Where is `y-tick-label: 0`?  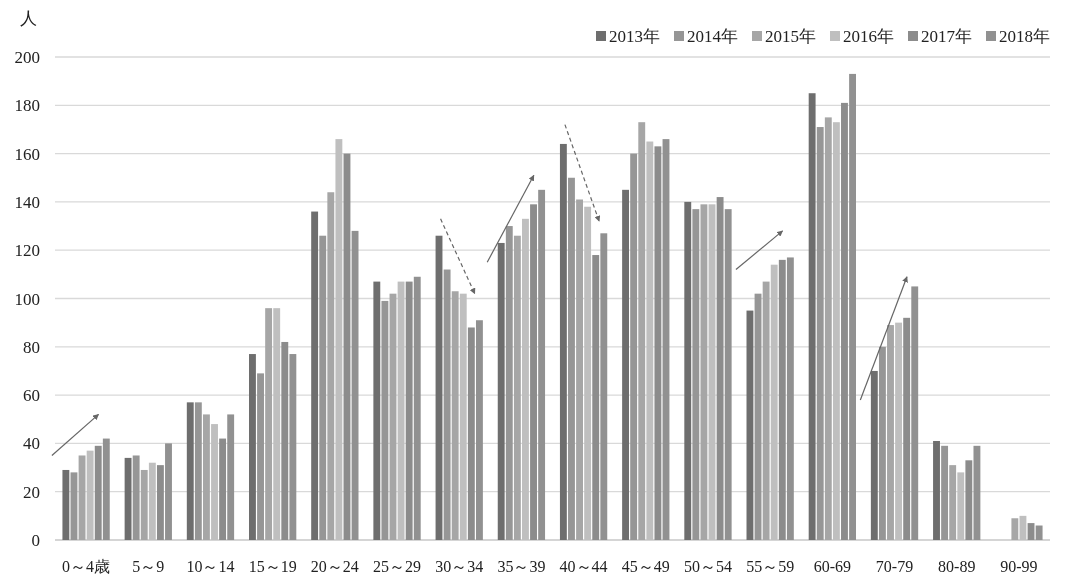
y-tick-label: 0 is located at coordinates (35, 540).